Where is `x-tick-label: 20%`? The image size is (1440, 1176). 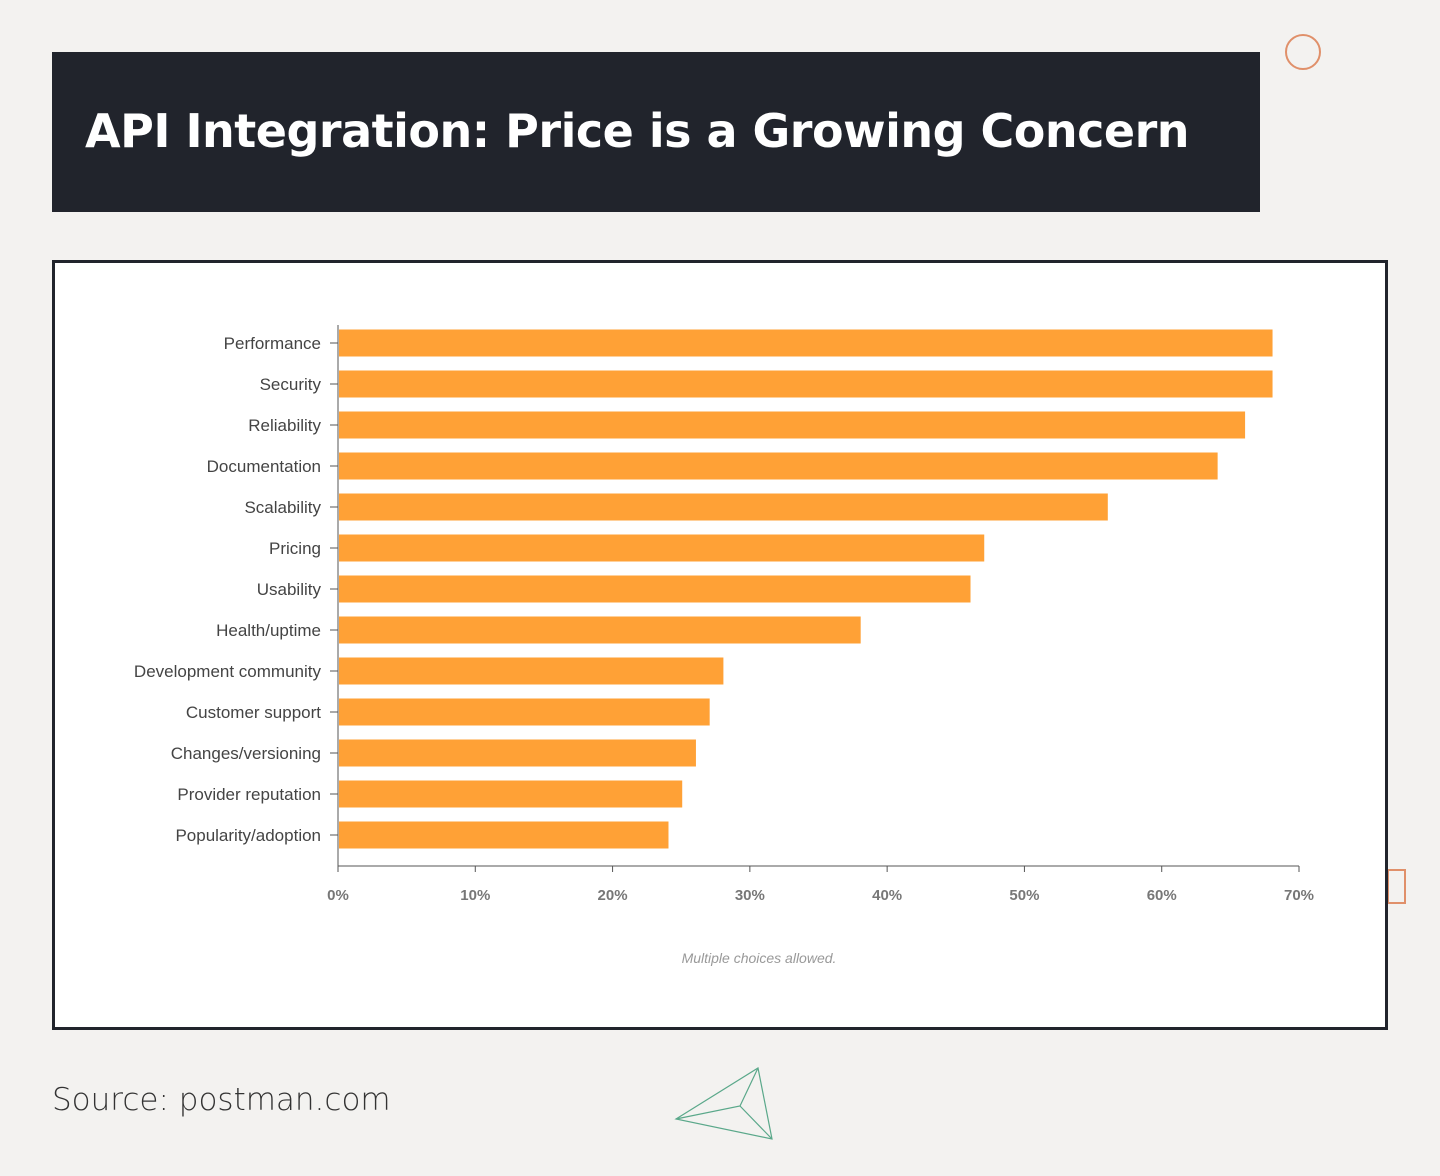
x-tick-label: 20% is located at coordinates (613, 895).